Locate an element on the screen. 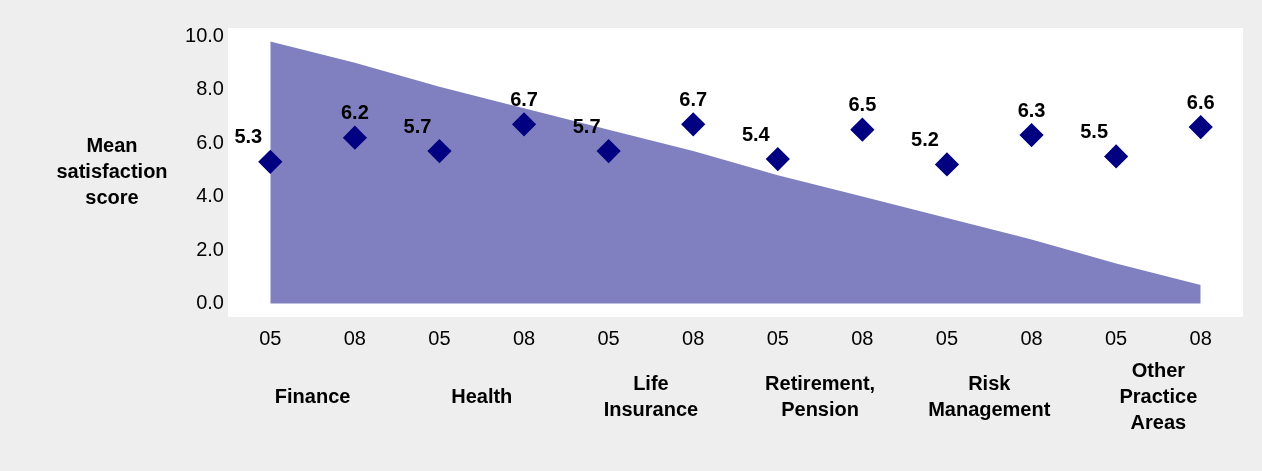  text: Health is located at coordinates (482, 395).